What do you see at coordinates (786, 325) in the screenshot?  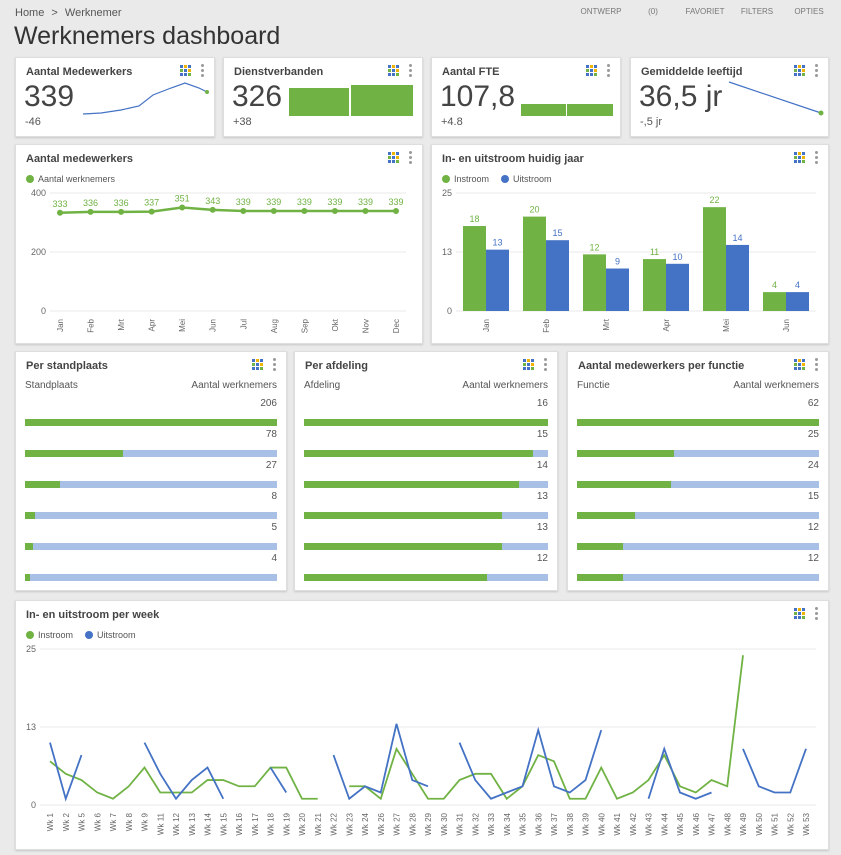 I see `x-tick-label: Jun` at bounding box center [786, 325].